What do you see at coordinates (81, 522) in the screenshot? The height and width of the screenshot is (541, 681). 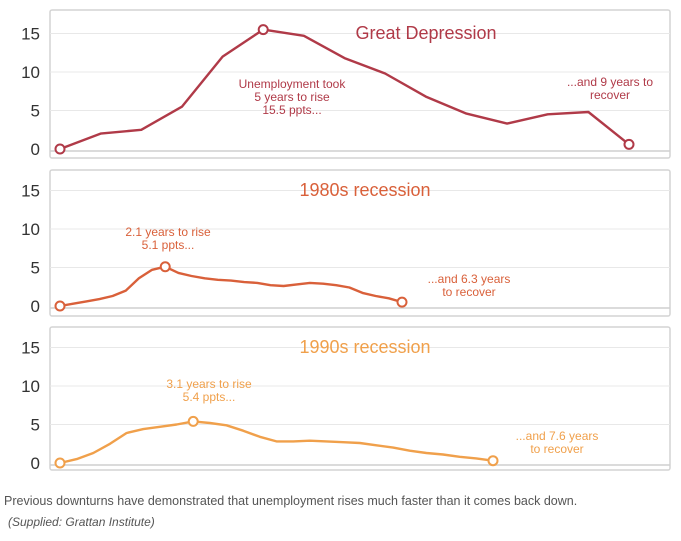 I see `figure-credit: (Supplied: Grattan Institute)` at bounding box center [81, 522].